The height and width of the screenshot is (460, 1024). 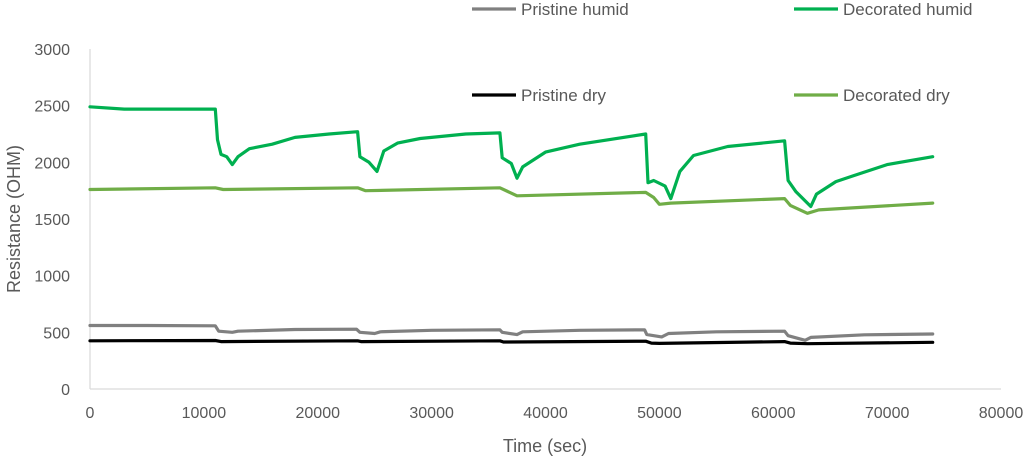 I want to click on x-tick-label: 40000, so click(x=545, y=413).